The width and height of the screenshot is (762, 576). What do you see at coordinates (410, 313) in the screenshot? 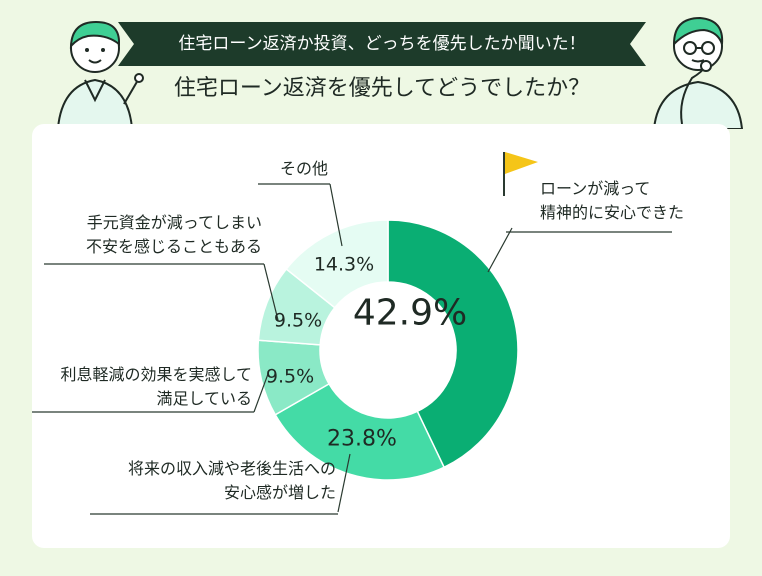
I see `slice-percent-0: 42.9%` at bounding box center [410, 313].